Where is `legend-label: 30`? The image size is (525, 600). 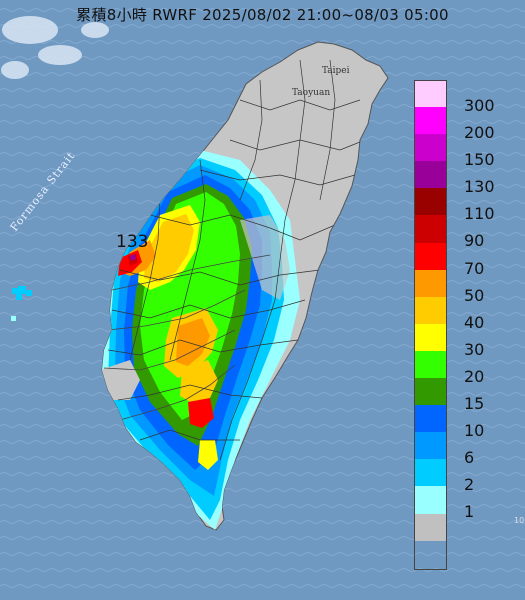 legend-label: 30 is located at coordinates (474, 349).